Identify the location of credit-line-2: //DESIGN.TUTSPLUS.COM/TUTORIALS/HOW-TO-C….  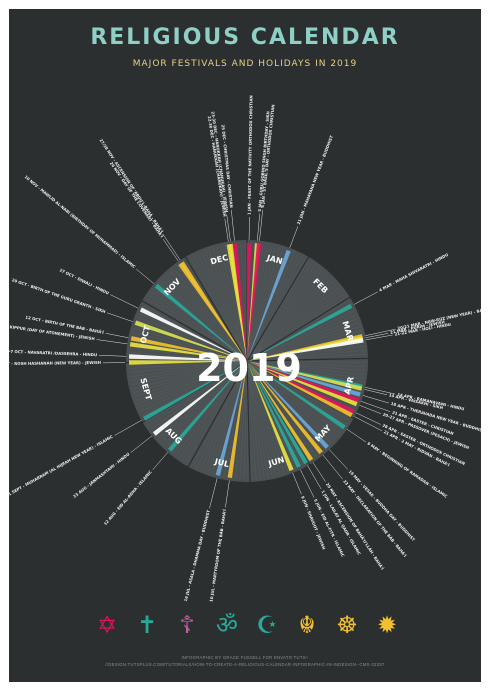
(245, 664).